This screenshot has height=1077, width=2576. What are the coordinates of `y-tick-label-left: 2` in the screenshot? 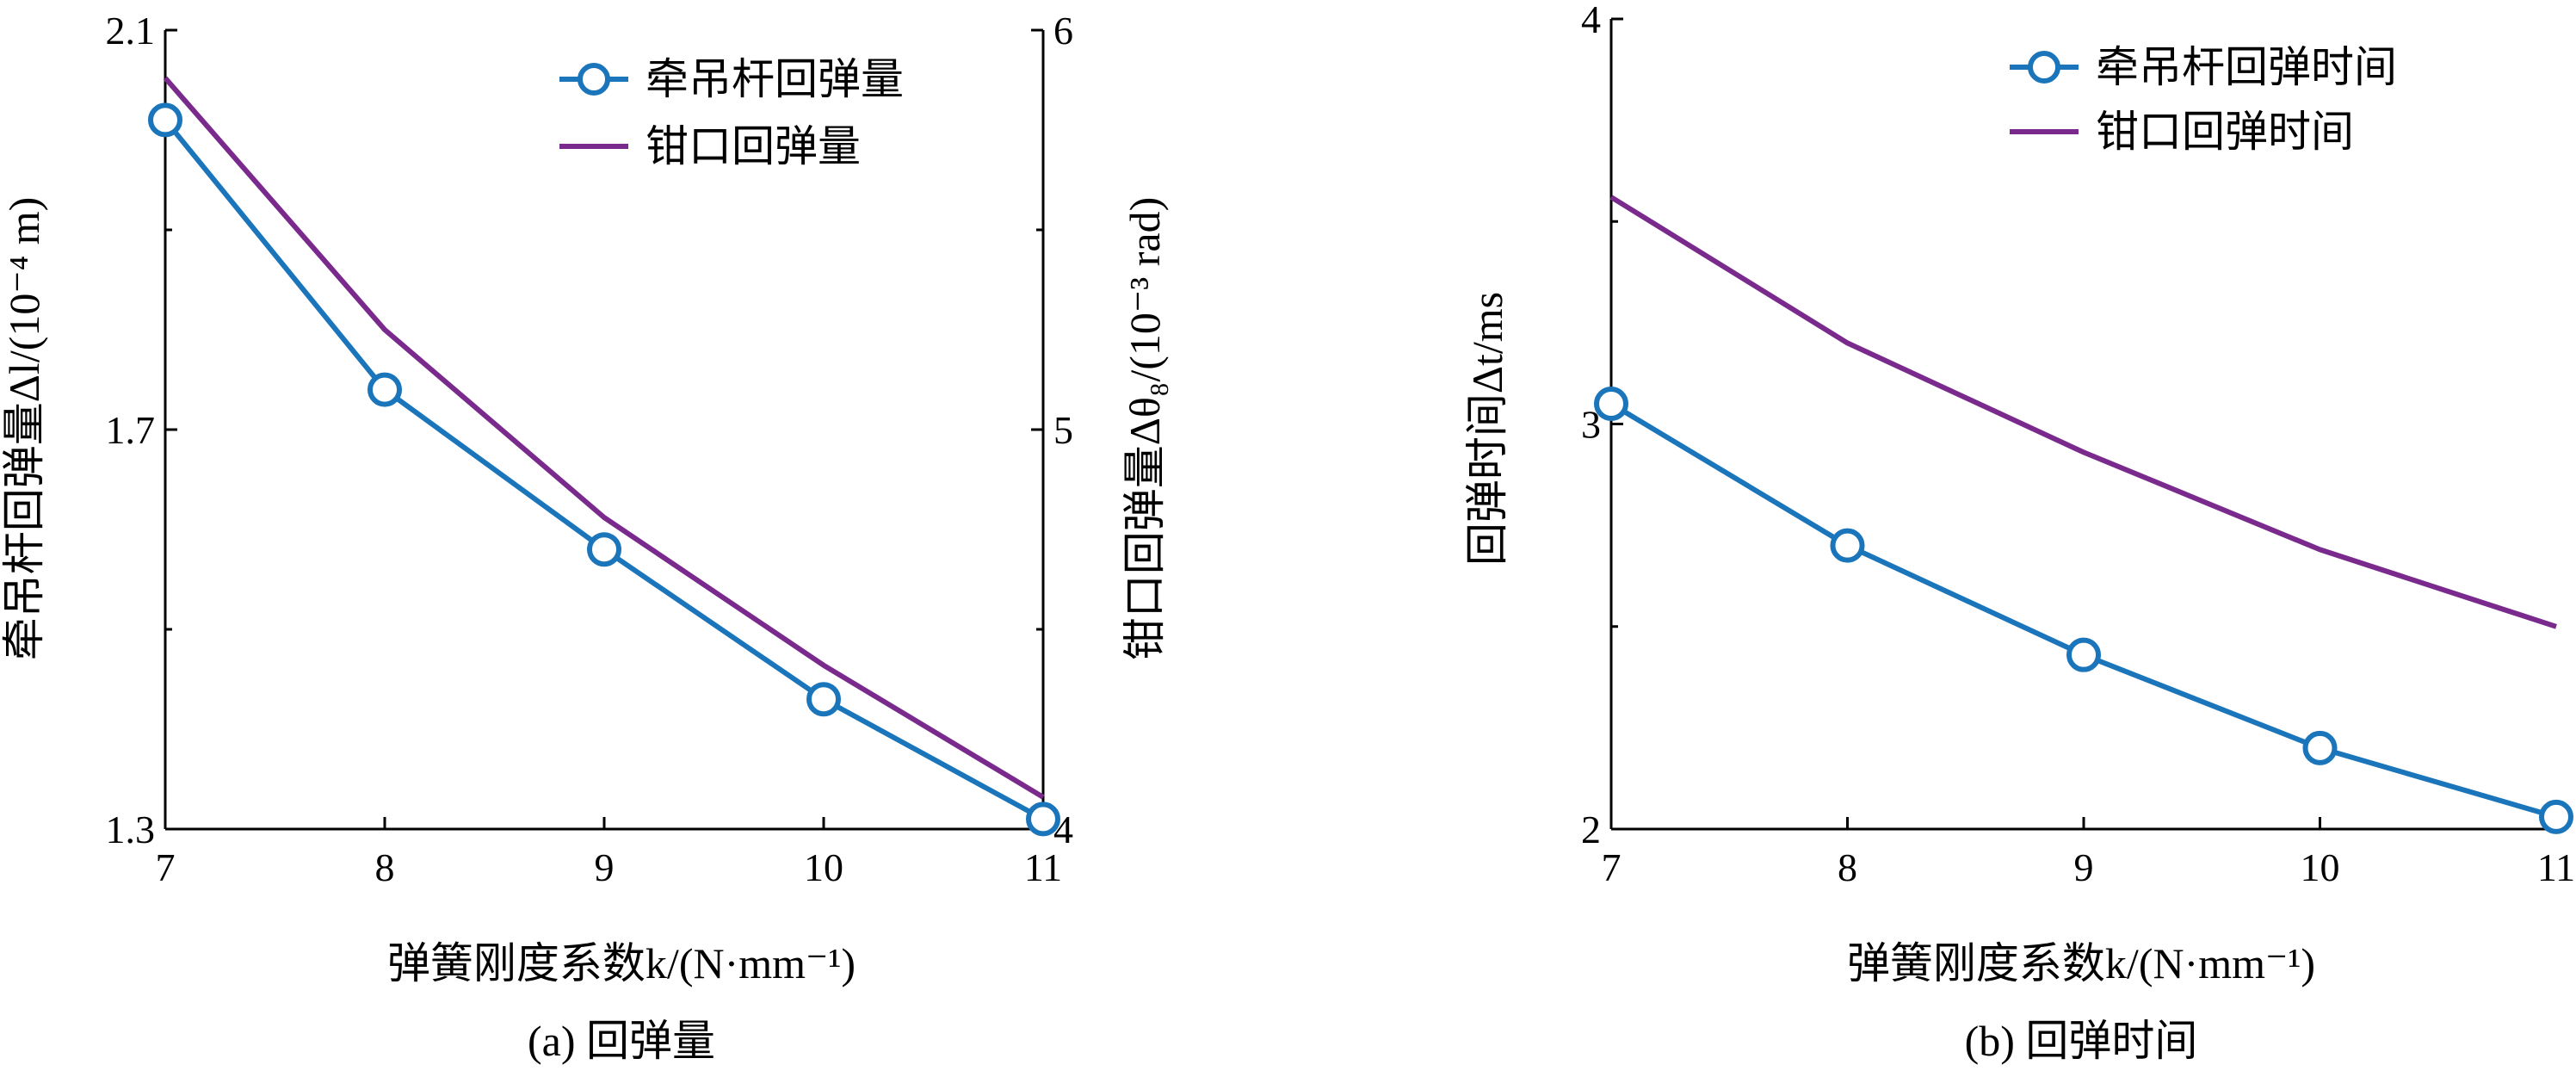 It's located at (1591, 829).